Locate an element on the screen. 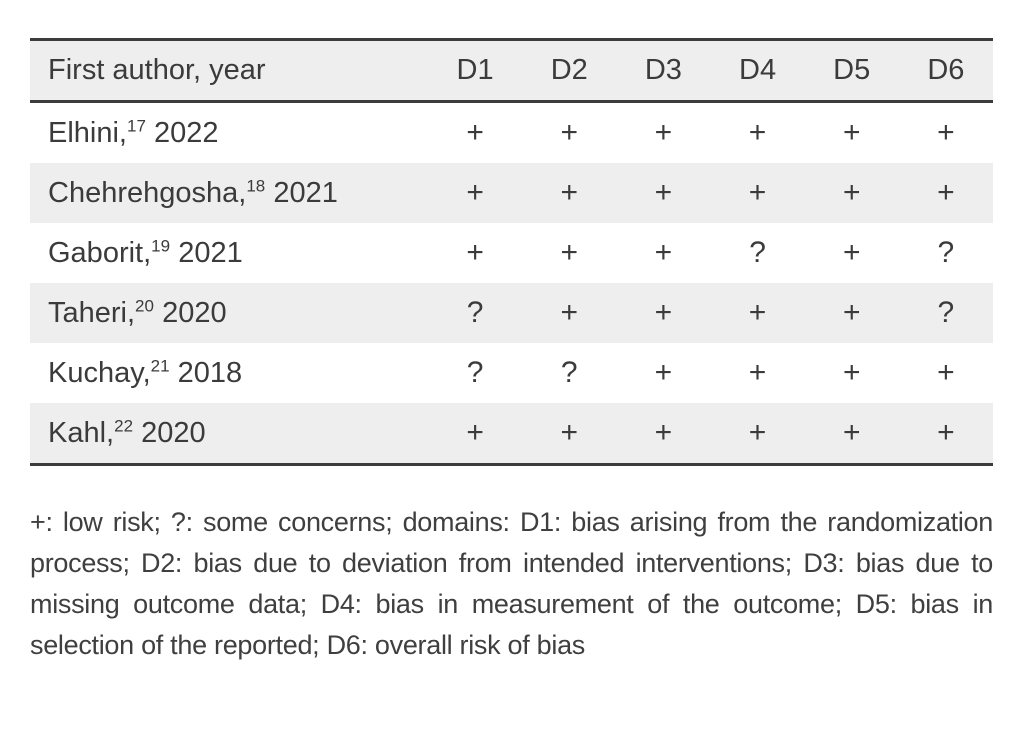 The width and height of the screenshot is (1023, 738). table-row: Gaborit,19 2021 + + + ? + ? is located at coordinates (511, 253).